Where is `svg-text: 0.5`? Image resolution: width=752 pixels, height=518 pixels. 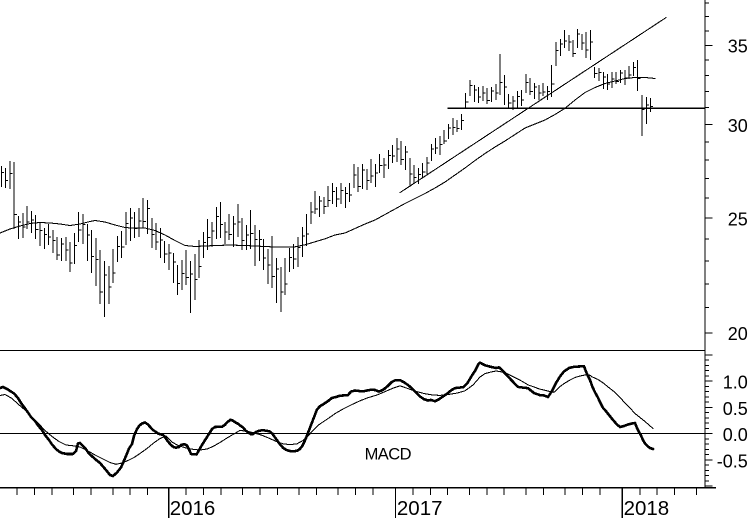
svg-text: 0.5 is located at coordinates (735, 409).